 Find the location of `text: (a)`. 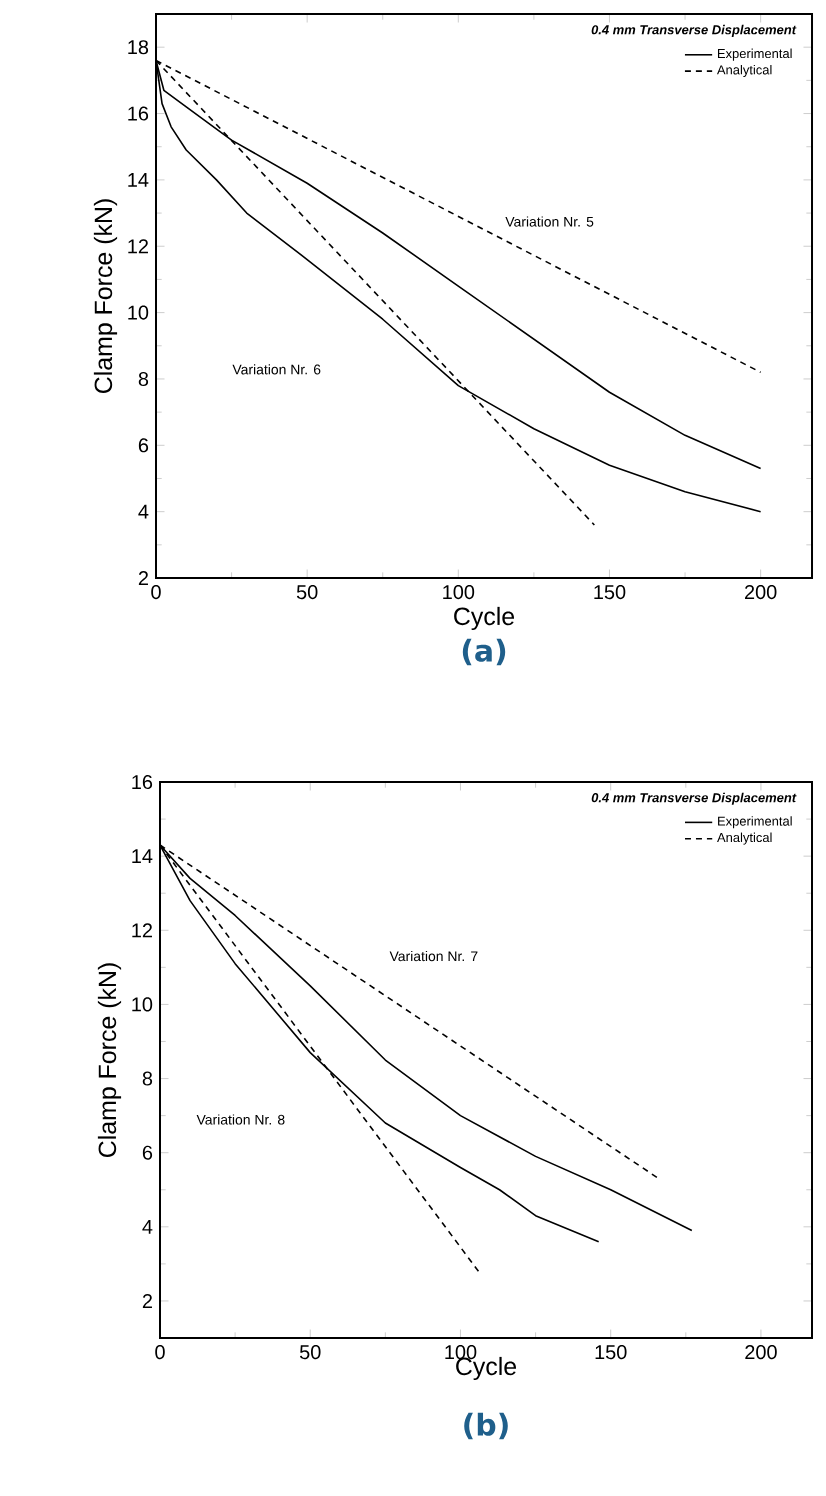

text: (a) is located at coordinates (484, 652).